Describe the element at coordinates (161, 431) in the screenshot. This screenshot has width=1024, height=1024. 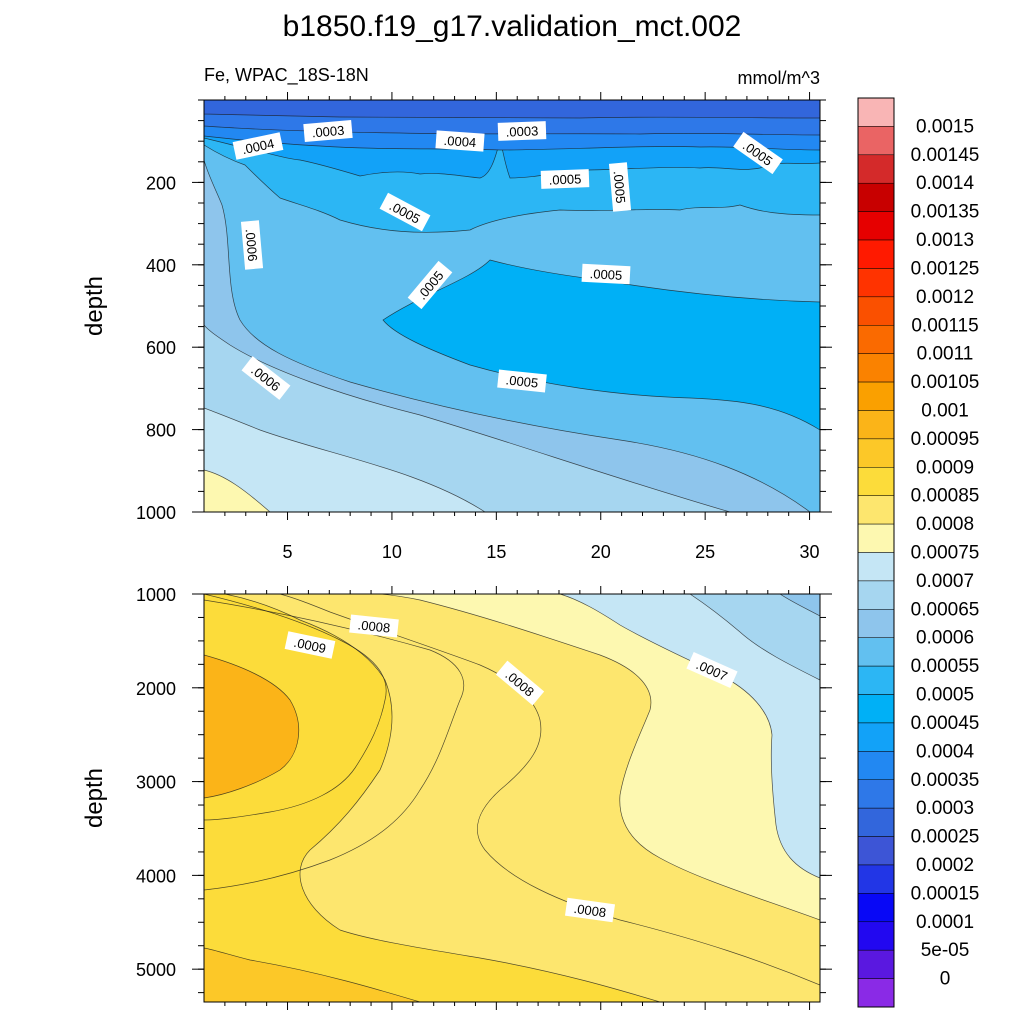
I see `y-tick-label: 800` at that location.